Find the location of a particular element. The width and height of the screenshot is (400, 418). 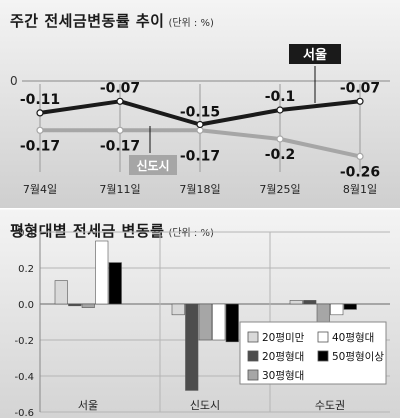

size-legend-label-0: 20평미만 is located at coordinates (283, 338).